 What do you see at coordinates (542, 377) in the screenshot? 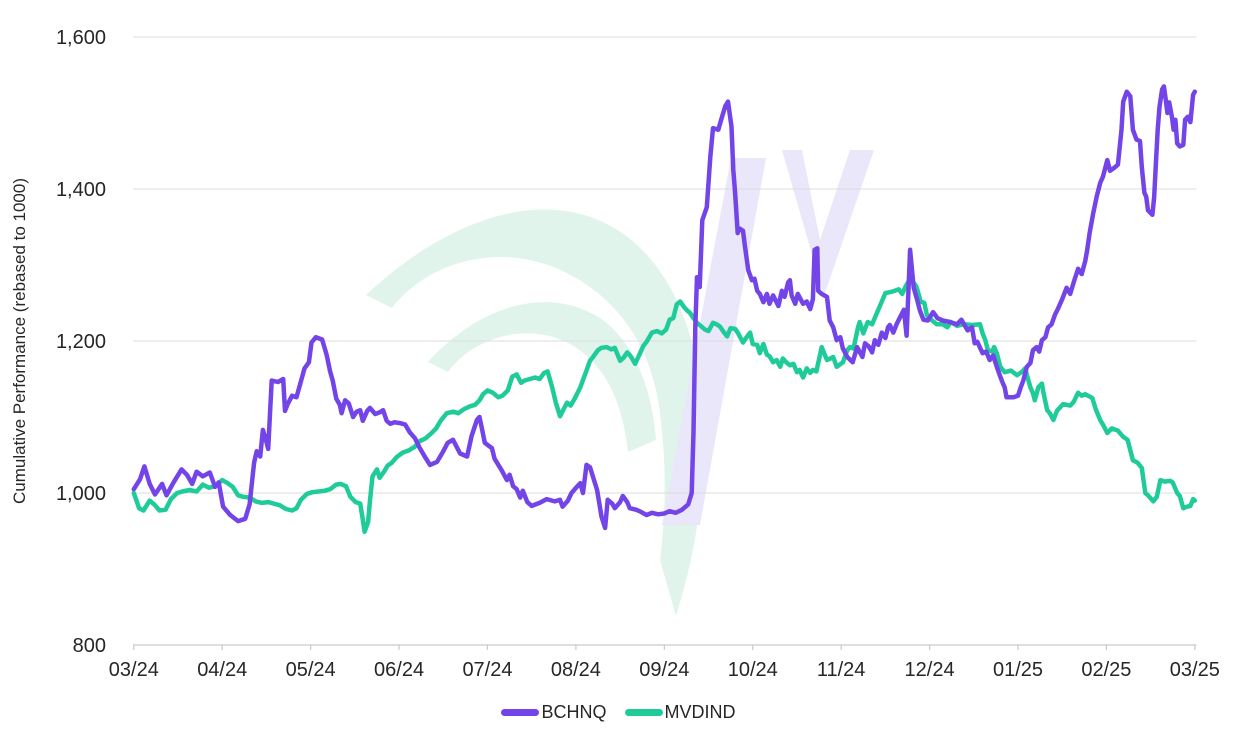
I see `watermark-green-inner-band` at bounding box center [542, 377].